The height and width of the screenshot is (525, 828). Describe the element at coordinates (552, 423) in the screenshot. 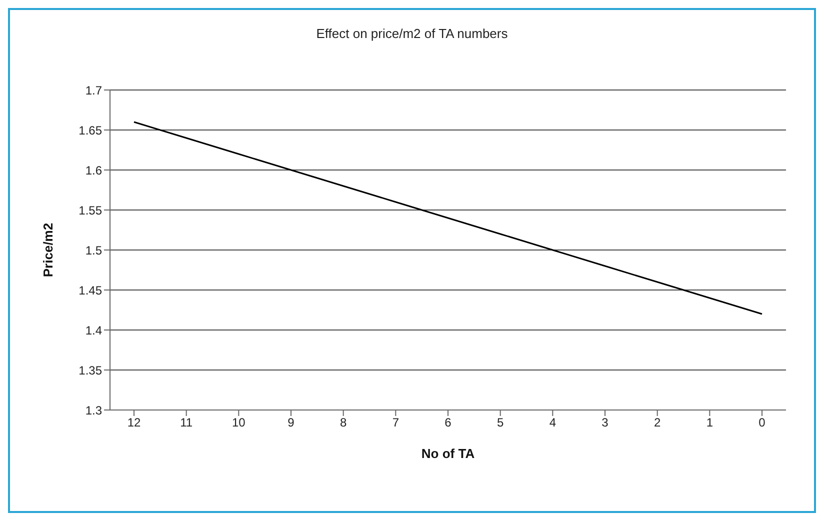

I see `x-tick-label: 4` at that location.